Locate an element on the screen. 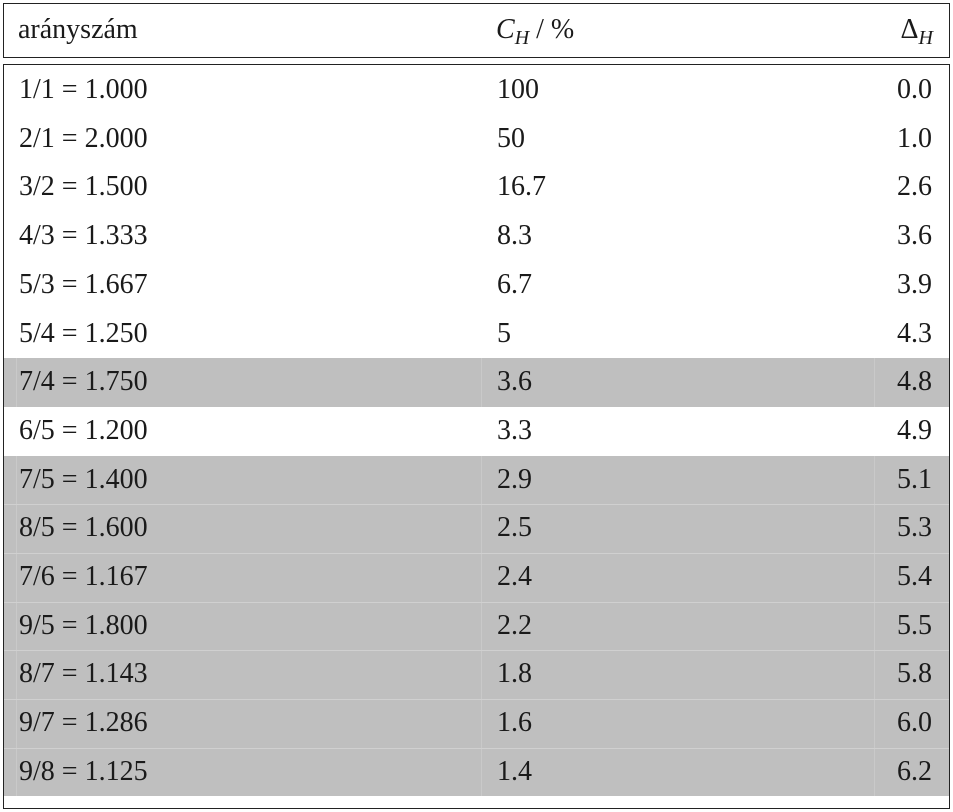 The height and width of the screenshot is (812, 953). header-ch-subscript: H is located at coordinates (522, 38).